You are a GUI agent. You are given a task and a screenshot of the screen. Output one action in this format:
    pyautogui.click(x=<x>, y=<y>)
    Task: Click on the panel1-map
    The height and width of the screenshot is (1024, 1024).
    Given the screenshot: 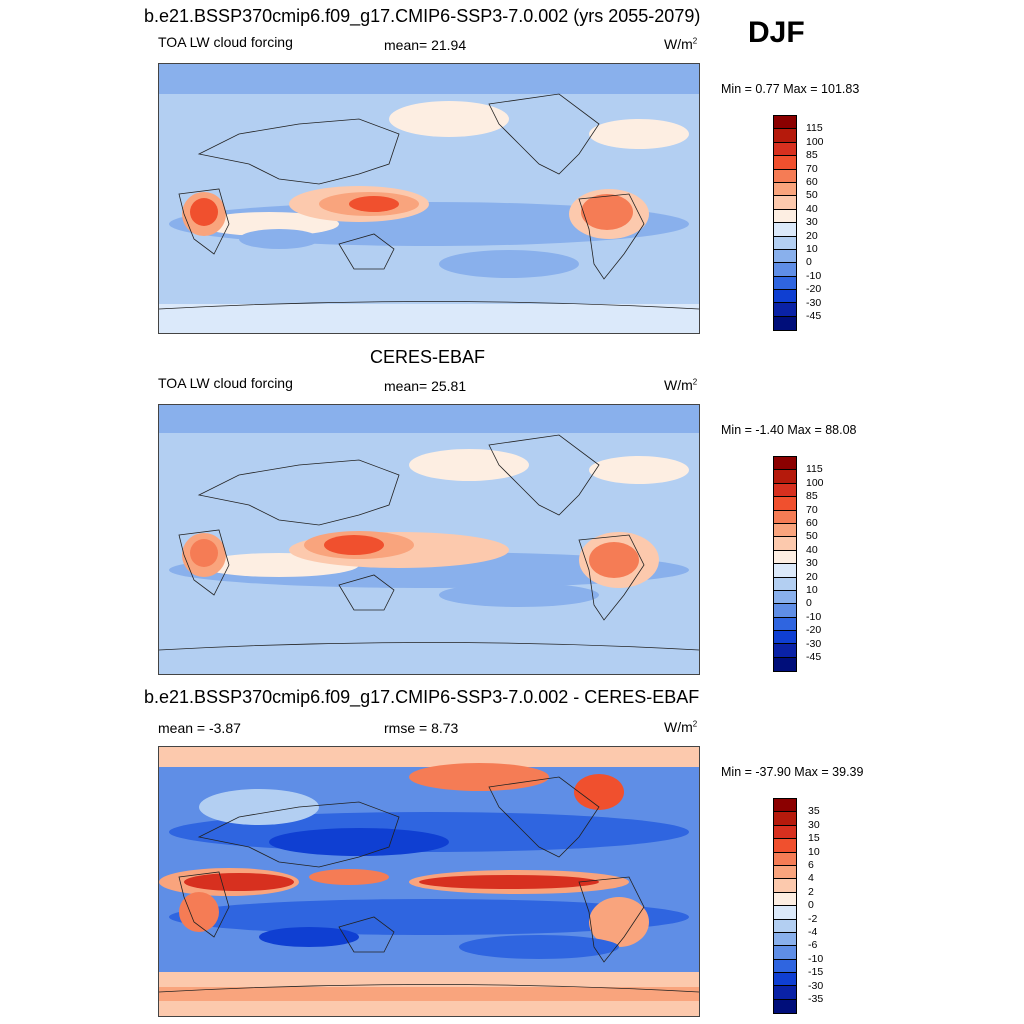 What is the action you would take?
    pyautogui.click(x=429, y=198)
    